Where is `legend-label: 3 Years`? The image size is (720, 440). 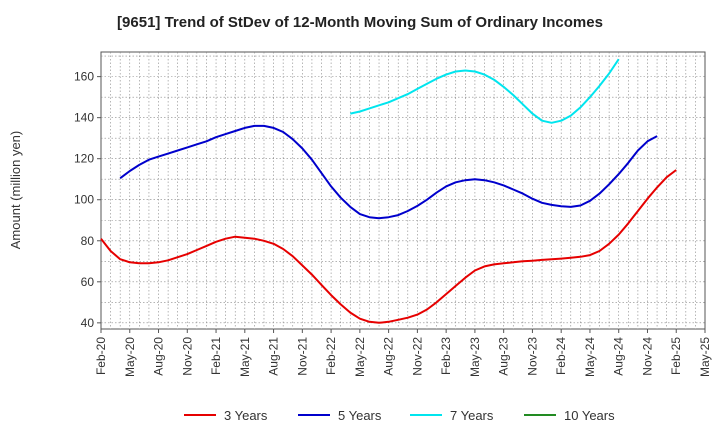
legend-label: 3 Years is located at coordinates (246, 415).